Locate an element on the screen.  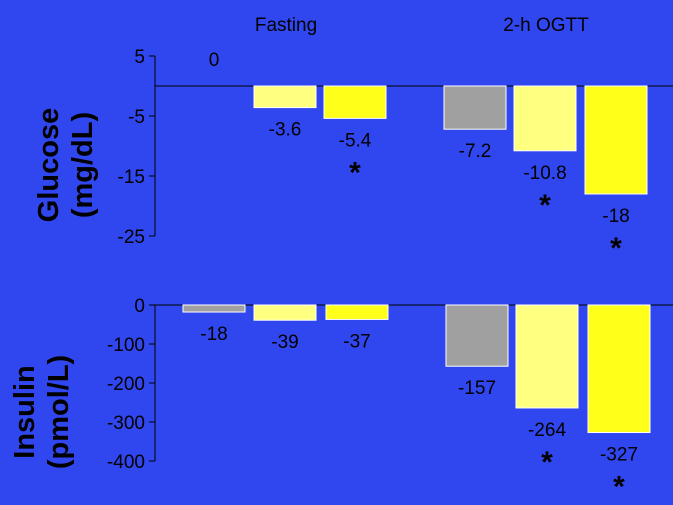
y-axis-title: Insulin(pmol/L) is located at coordinates (42, 412).